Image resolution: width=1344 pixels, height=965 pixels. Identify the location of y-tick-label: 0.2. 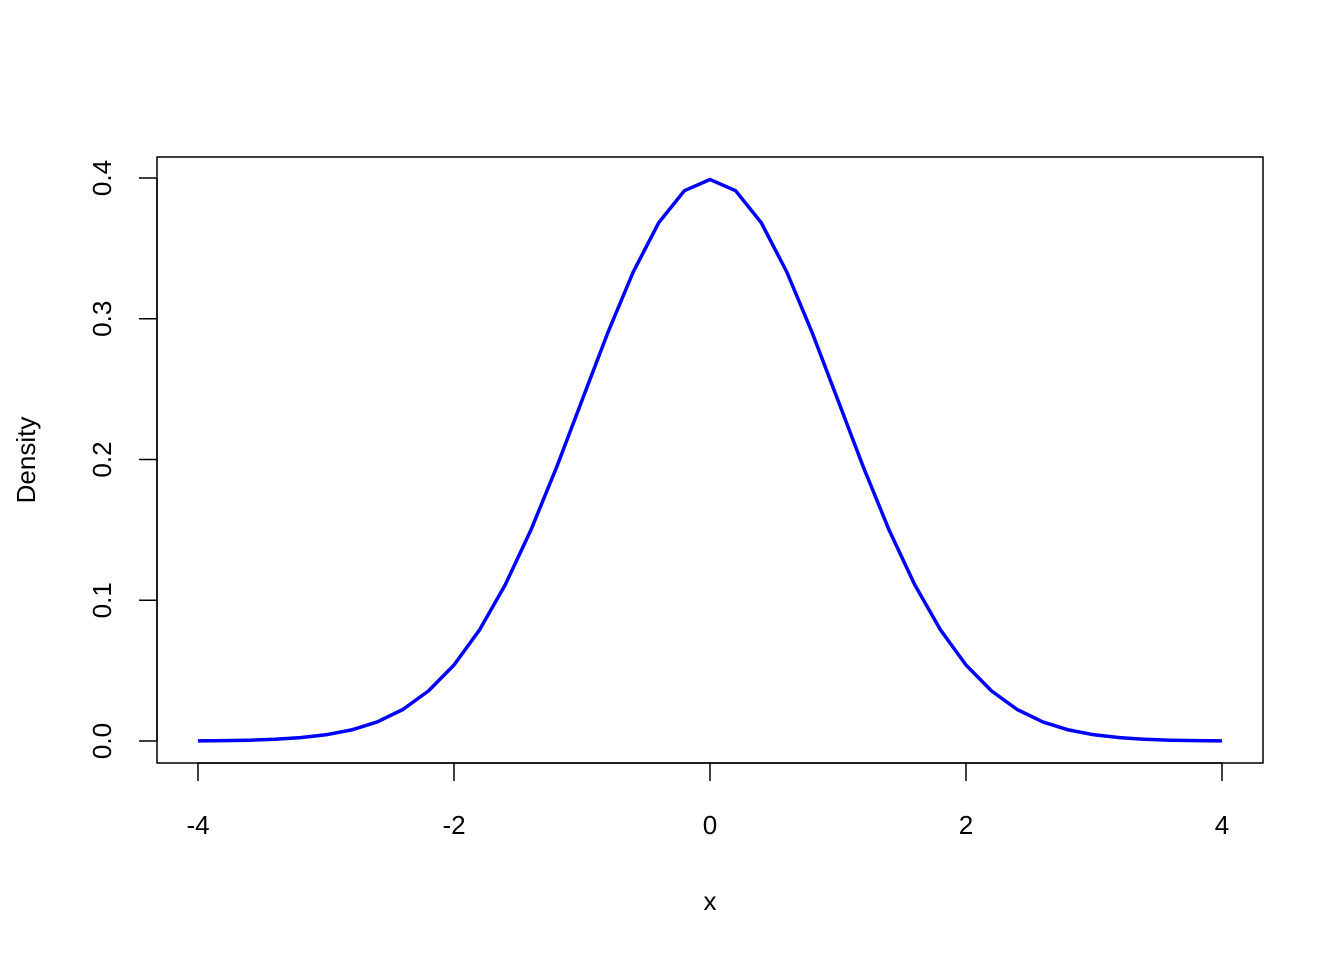
(102, 459).